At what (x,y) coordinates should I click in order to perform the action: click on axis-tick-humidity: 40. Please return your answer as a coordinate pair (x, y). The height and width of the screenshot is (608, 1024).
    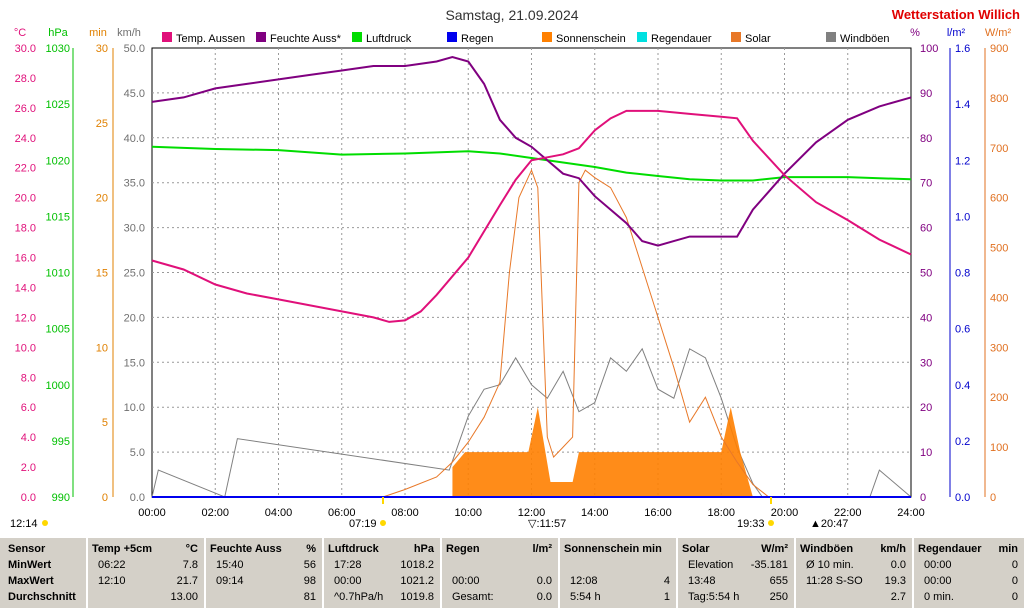
    Looking at the image, I should click on (926, 318).